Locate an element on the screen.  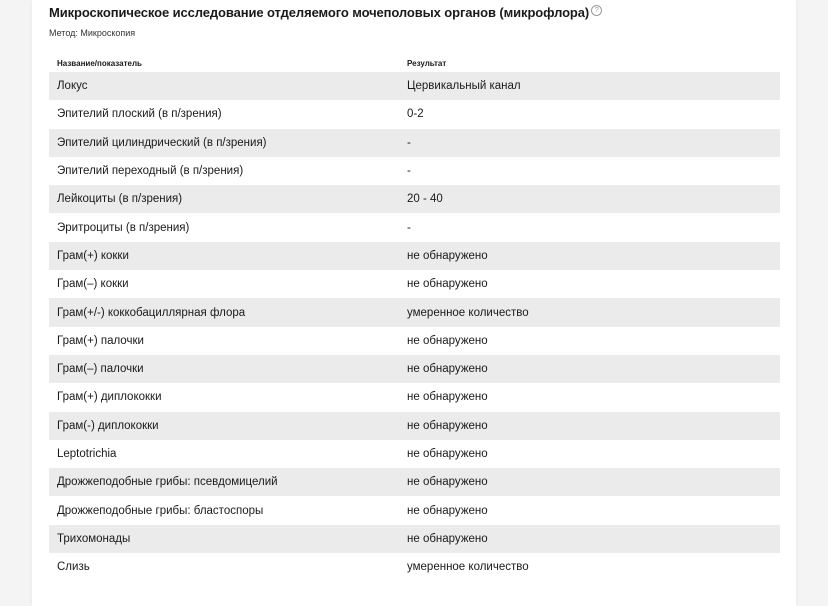
table-row: Эпителий плоский (в п/зрения) 0-2 is located at coordinates (414, 114).